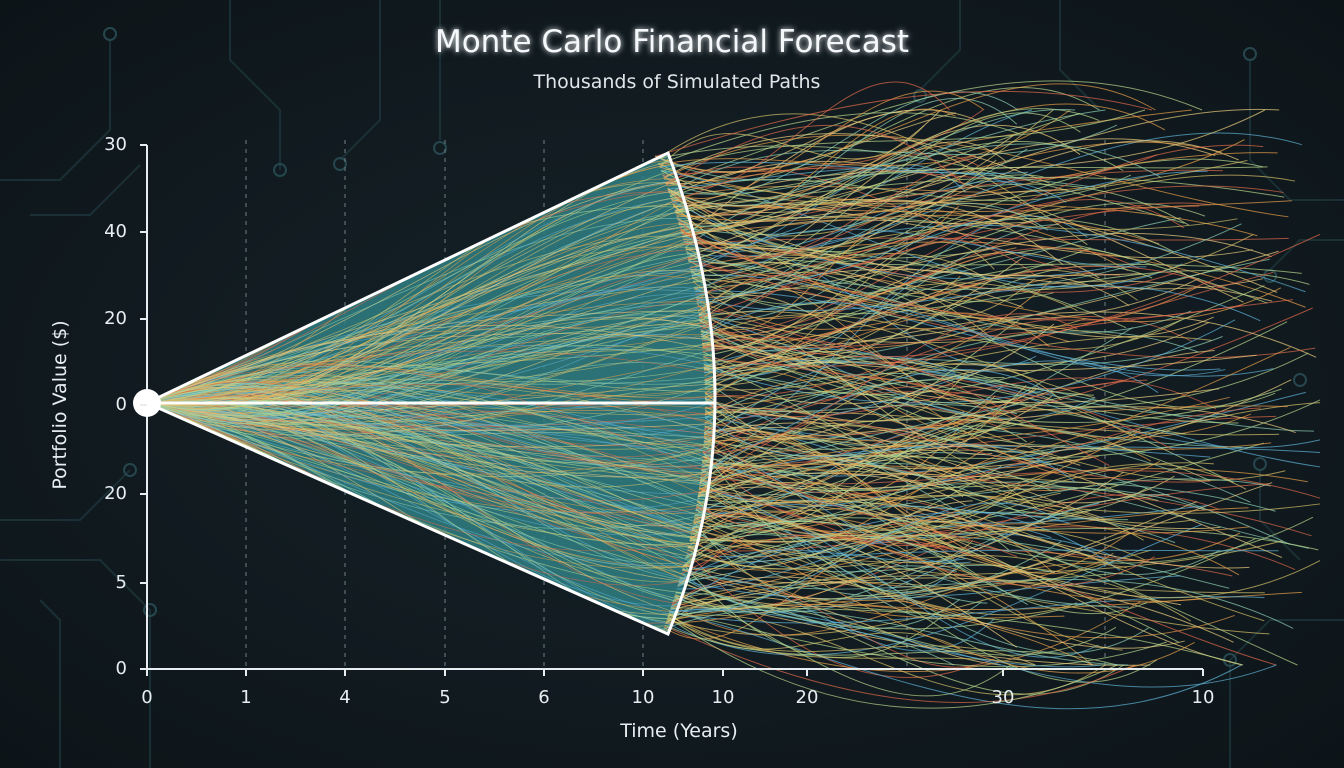 Image resolution: width=1344 pixels, height=768 pixels. Describe the element at coordinates (678, 731) in the screenshot. I see `x-axis-label: Time (Years)` at that location.